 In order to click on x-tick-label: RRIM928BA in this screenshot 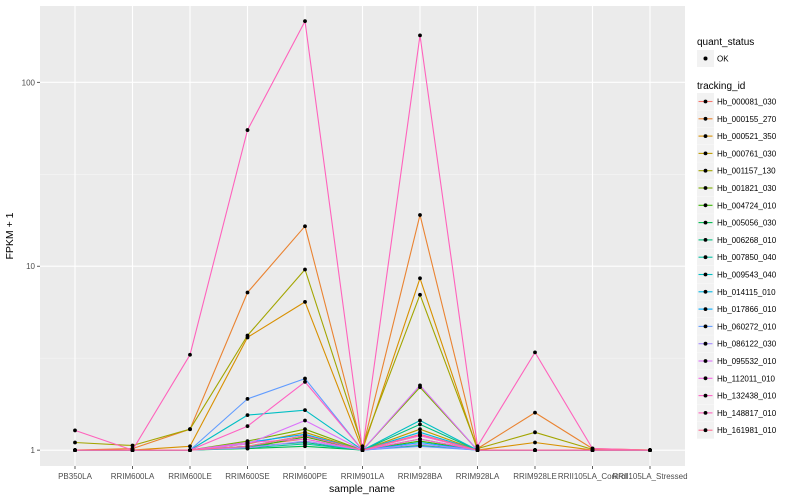, I will do `click(420, 476)`.